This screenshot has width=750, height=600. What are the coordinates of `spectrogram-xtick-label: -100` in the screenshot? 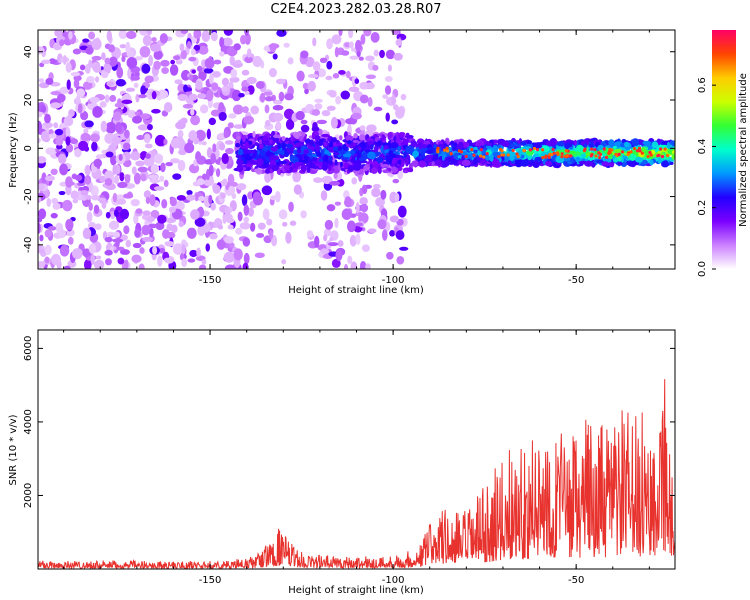 It's located at (393, 280).